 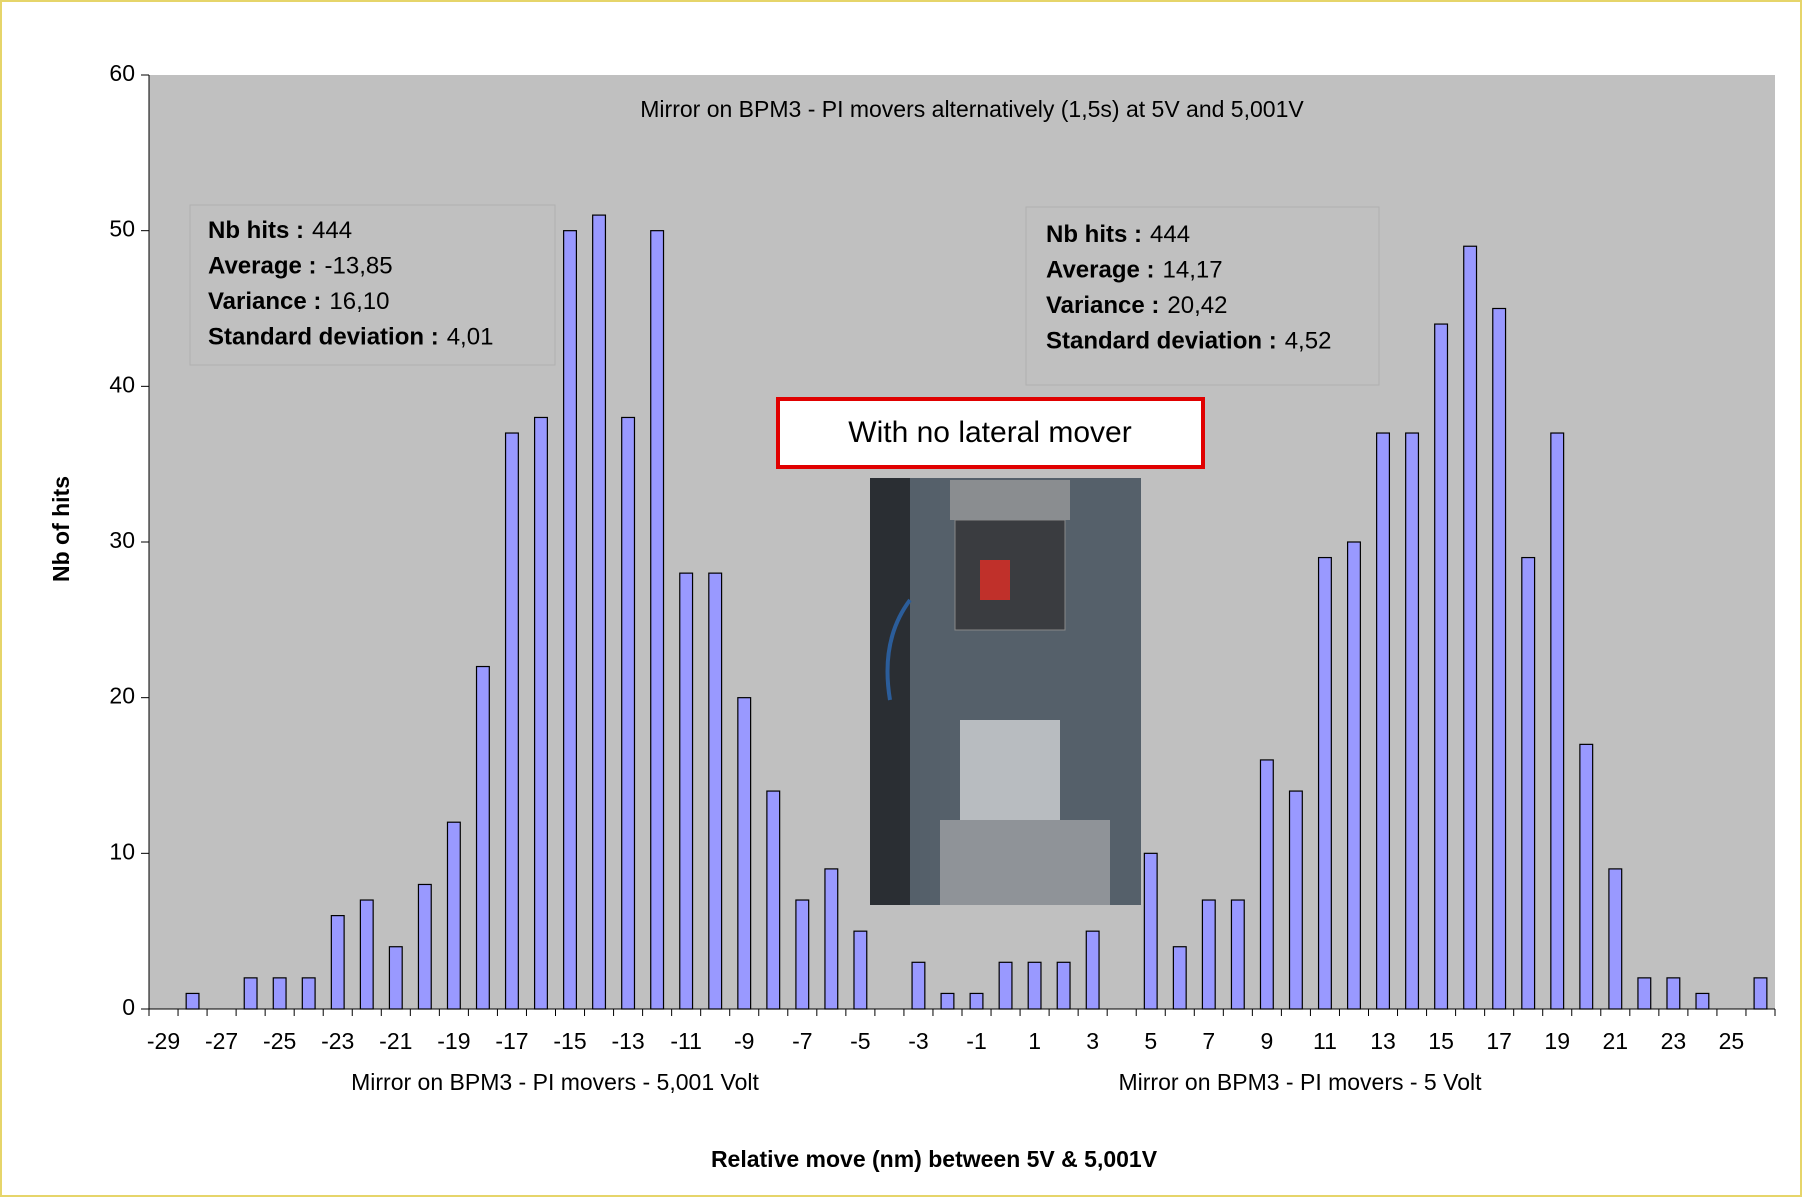 I want to click on x-tick-label: -23, so click(x=337, y=1041).